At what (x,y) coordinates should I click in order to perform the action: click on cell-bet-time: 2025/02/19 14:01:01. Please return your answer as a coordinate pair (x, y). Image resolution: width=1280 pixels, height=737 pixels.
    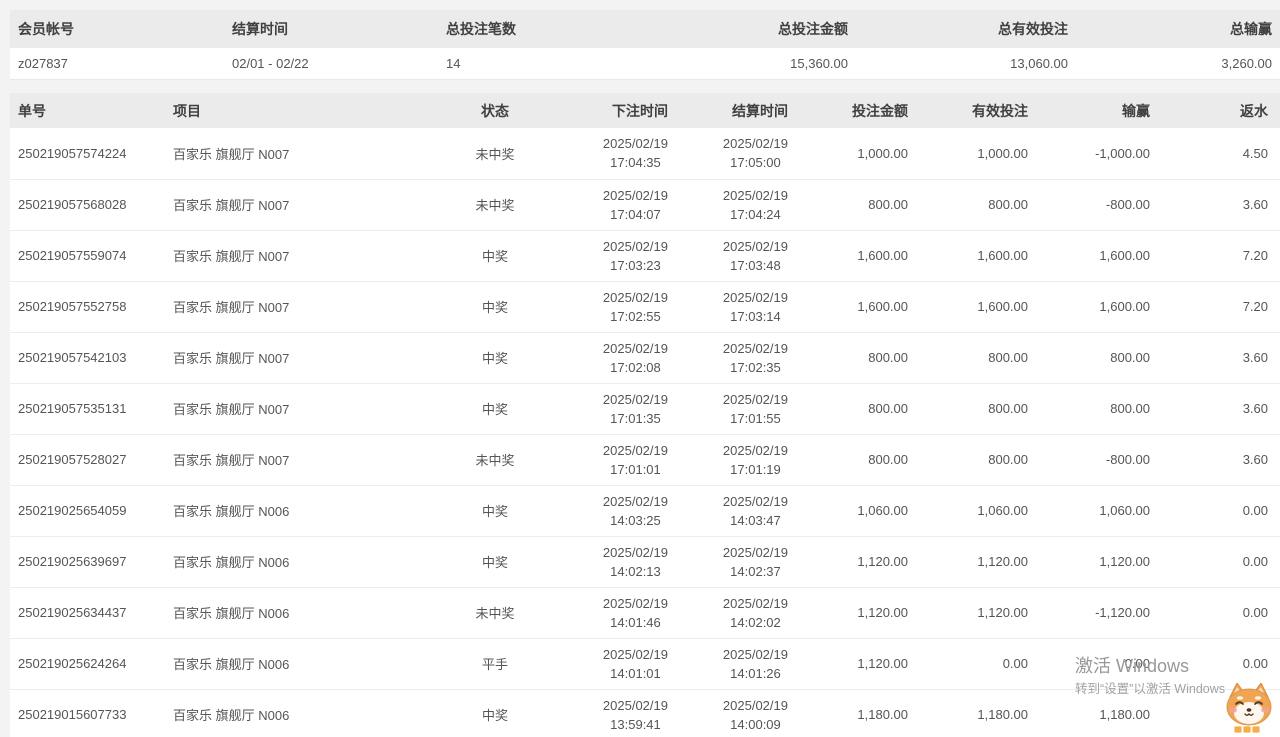
    Looking at the image, I should click on (606, 664).